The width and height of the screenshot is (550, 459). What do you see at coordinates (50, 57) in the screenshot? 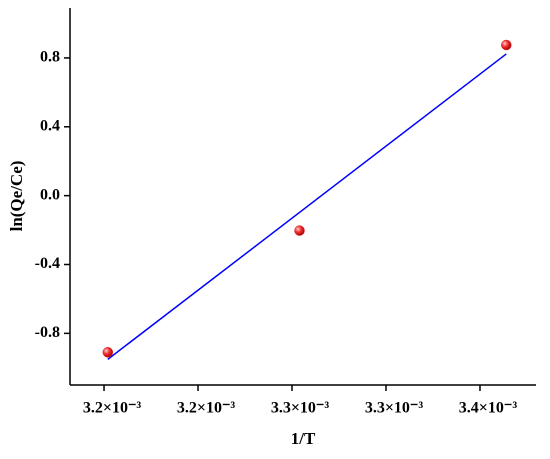
I see `y-tick-label: 0.8` at bounding box center [50, 57].